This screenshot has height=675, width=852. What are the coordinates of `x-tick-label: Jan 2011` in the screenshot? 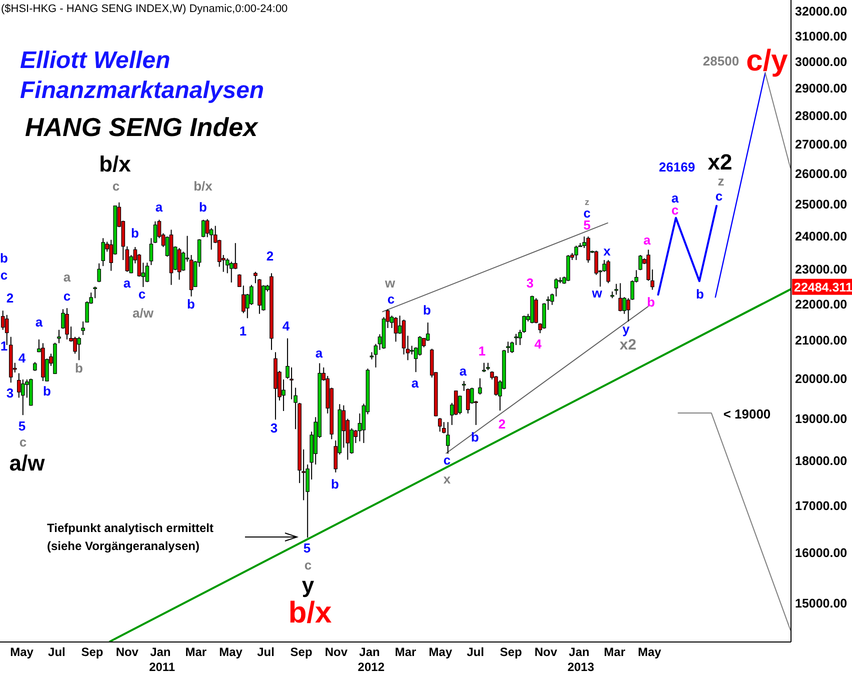 It's located at (162, 659).